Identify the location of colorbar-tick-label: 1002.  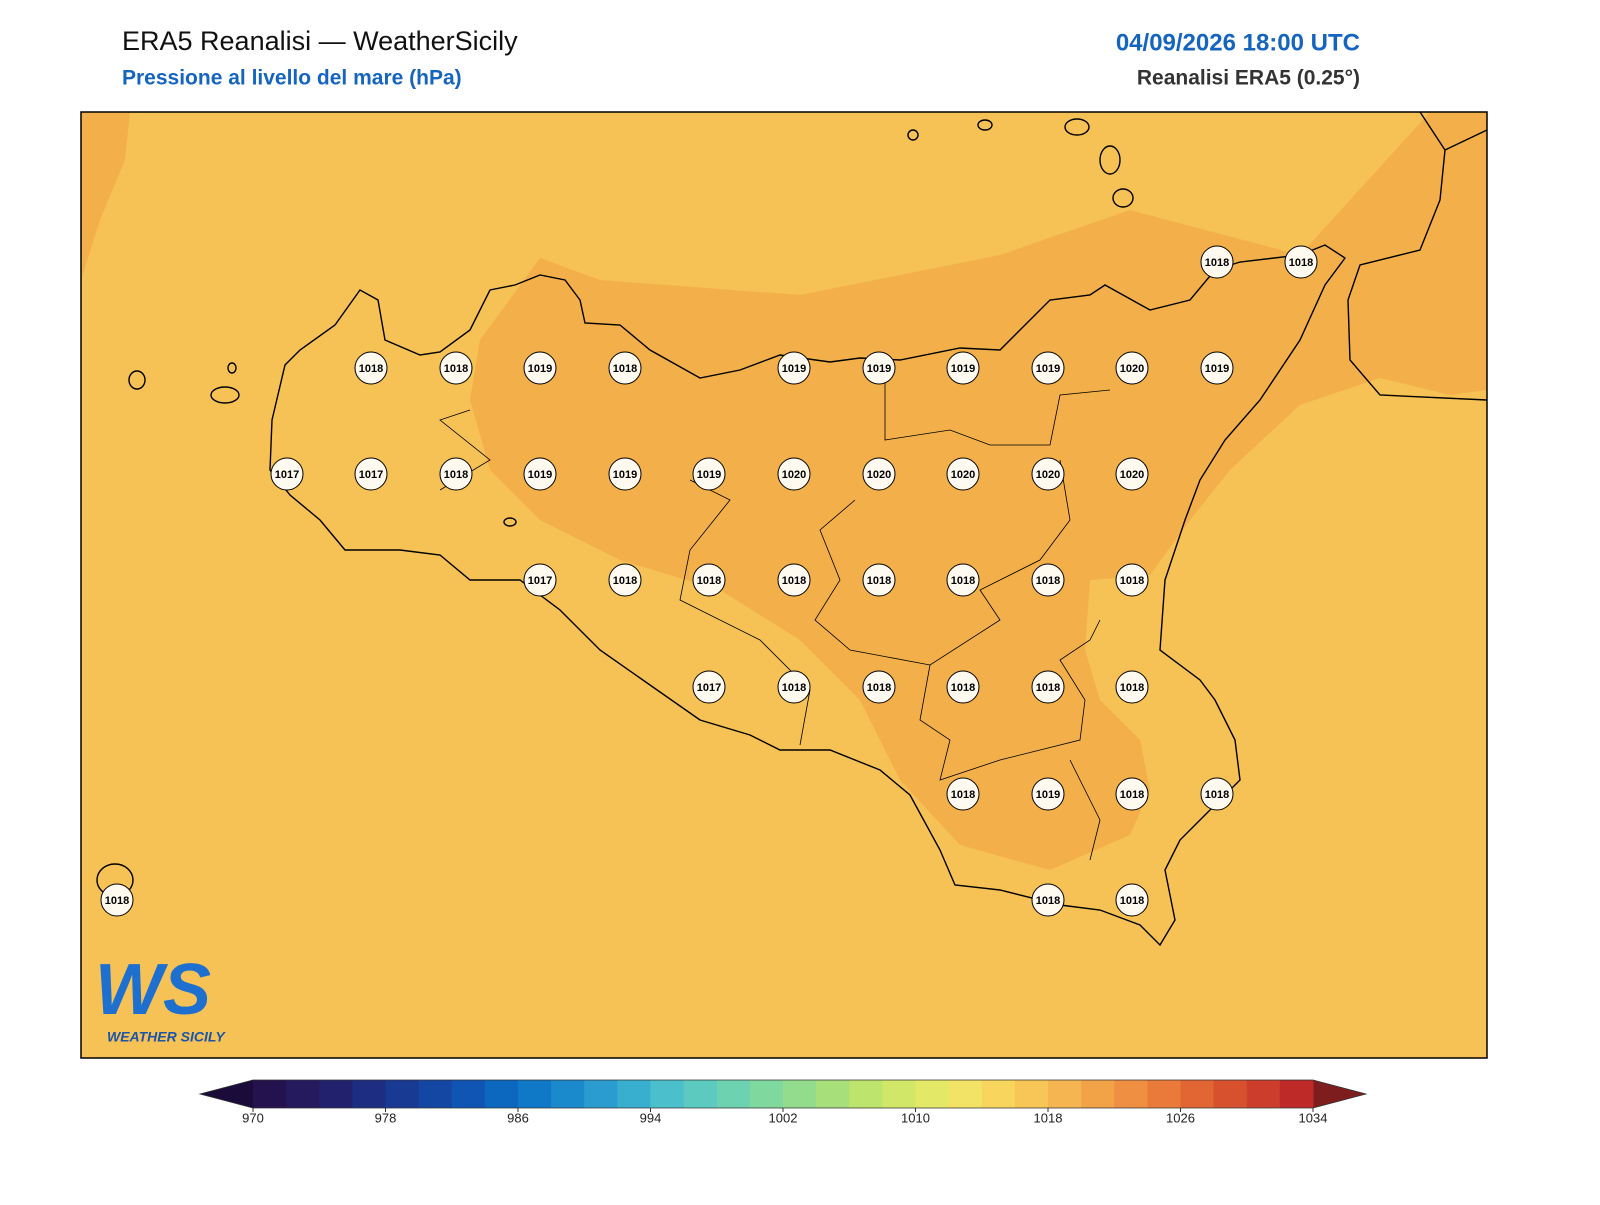
(783, 1117).